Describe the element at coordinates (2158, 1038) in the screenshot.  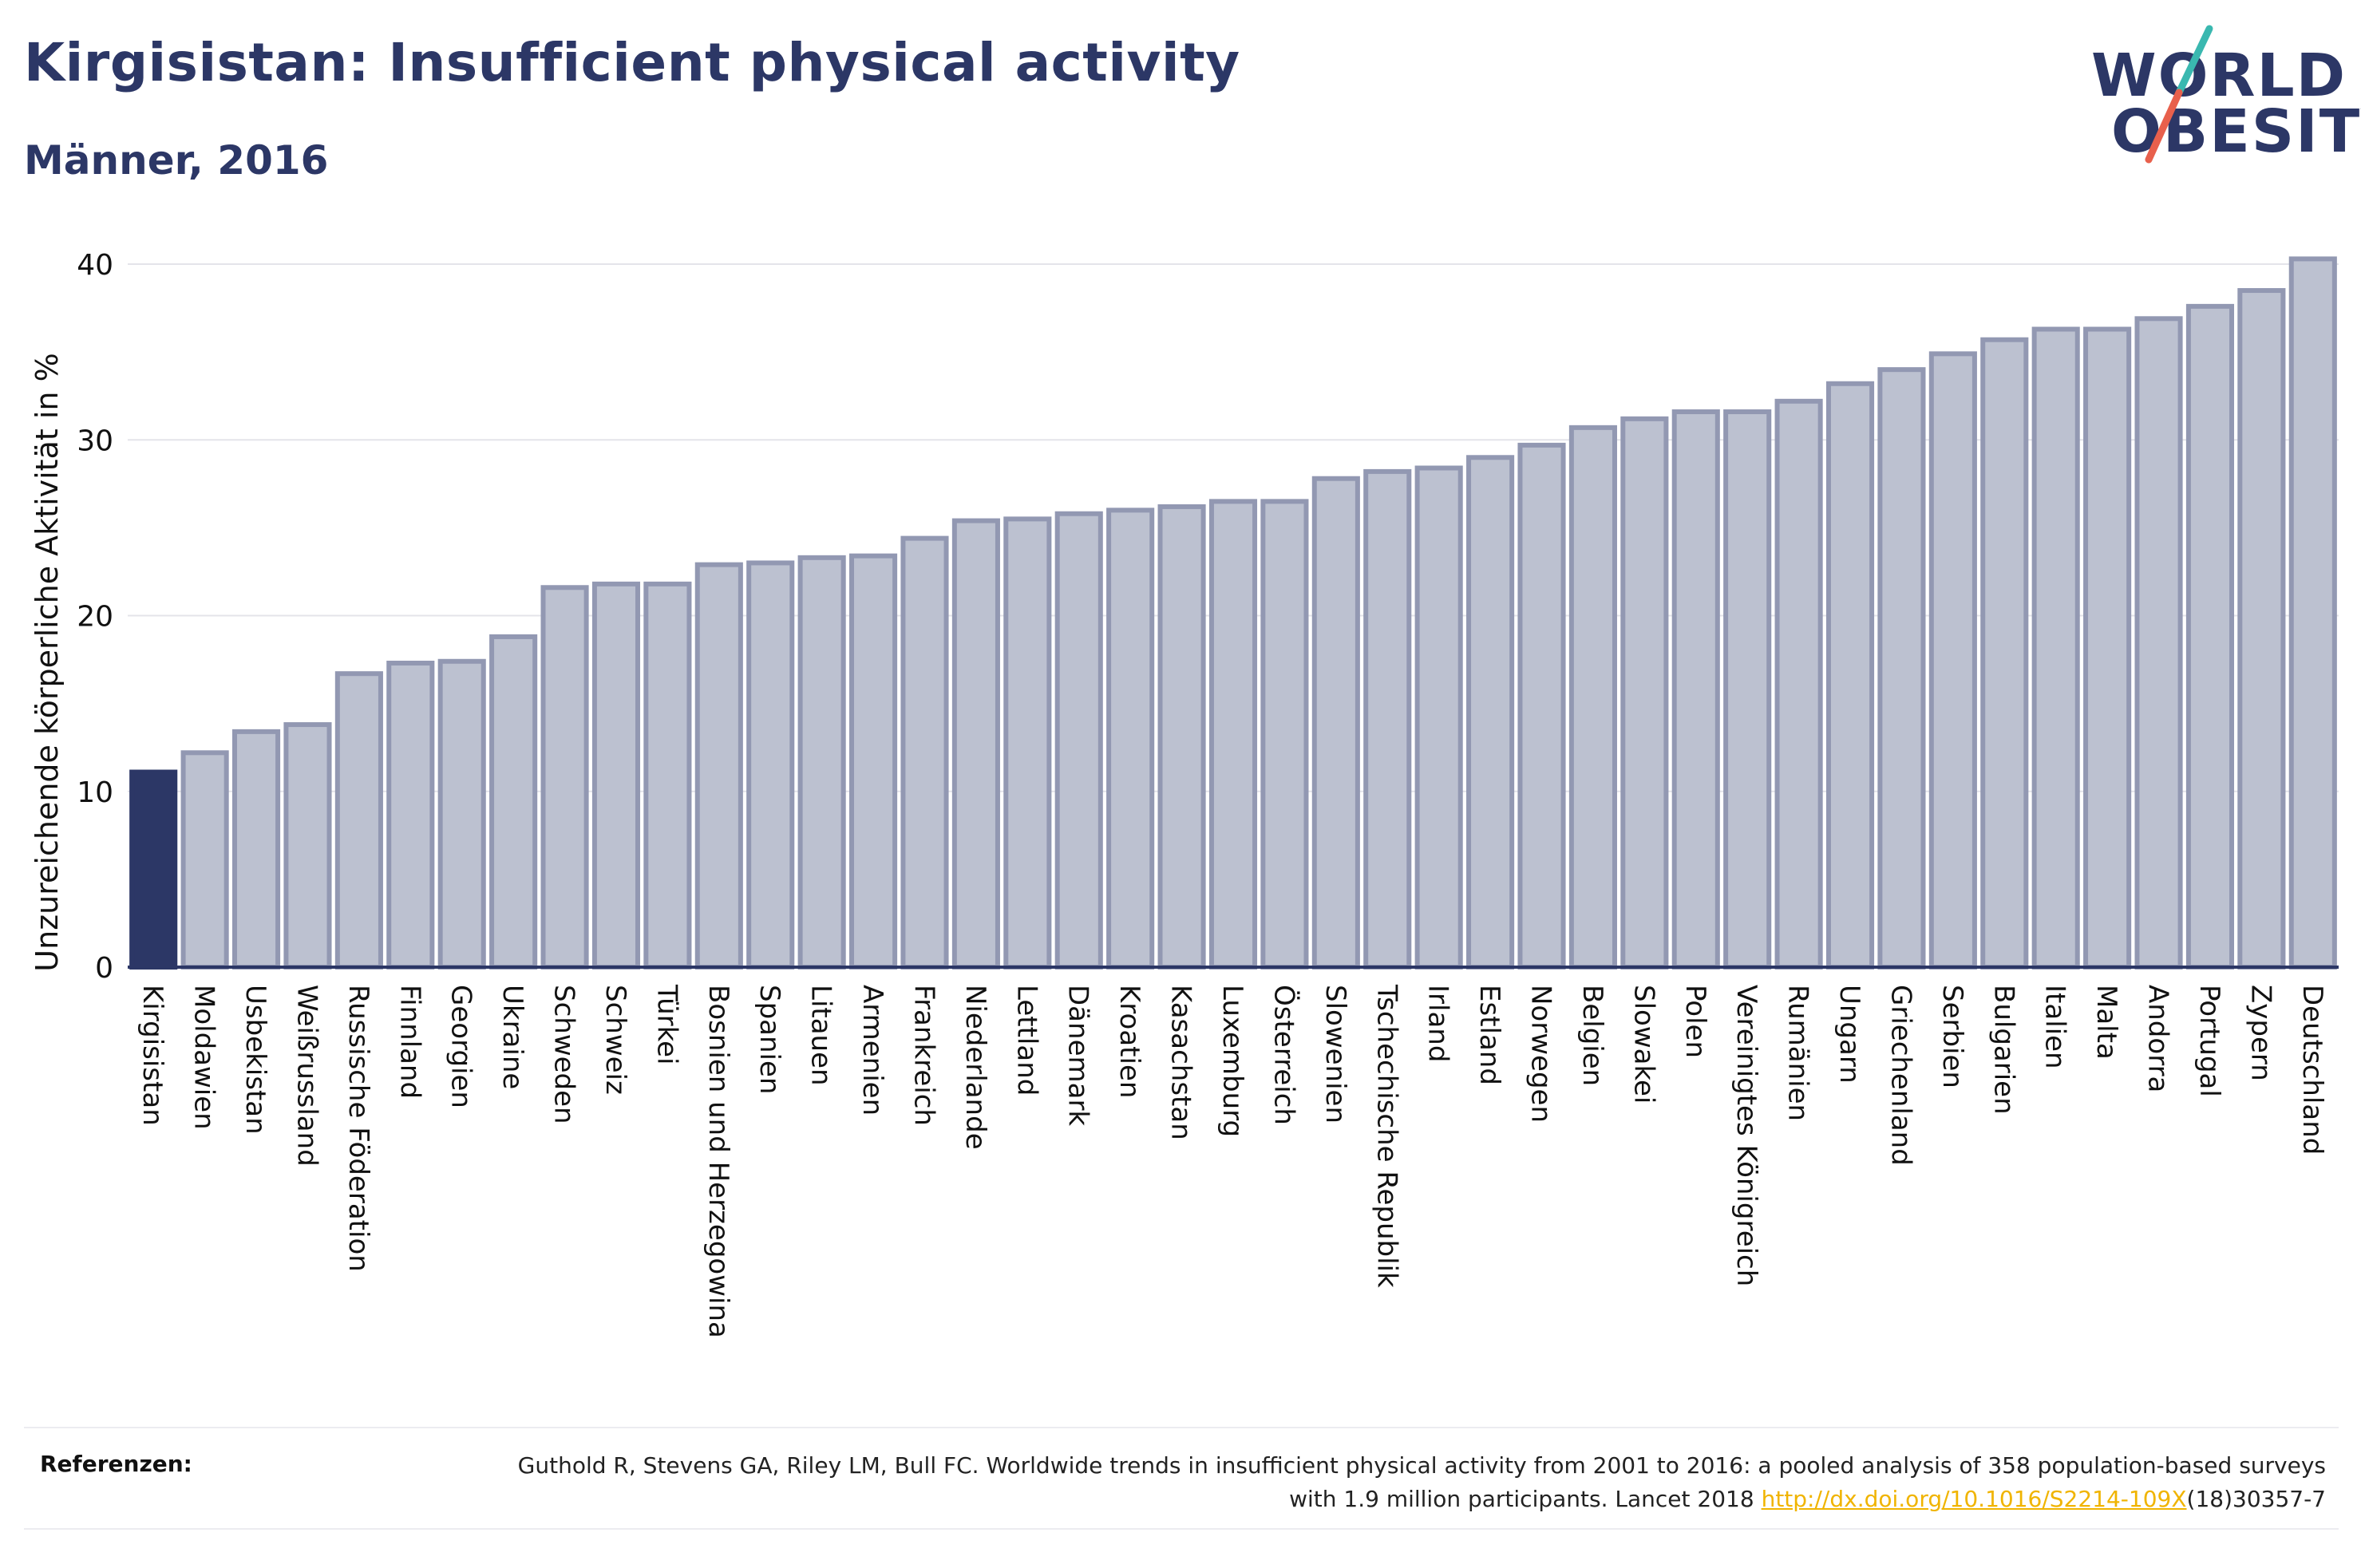
I see `x-tick-label: Andorra` at that location.